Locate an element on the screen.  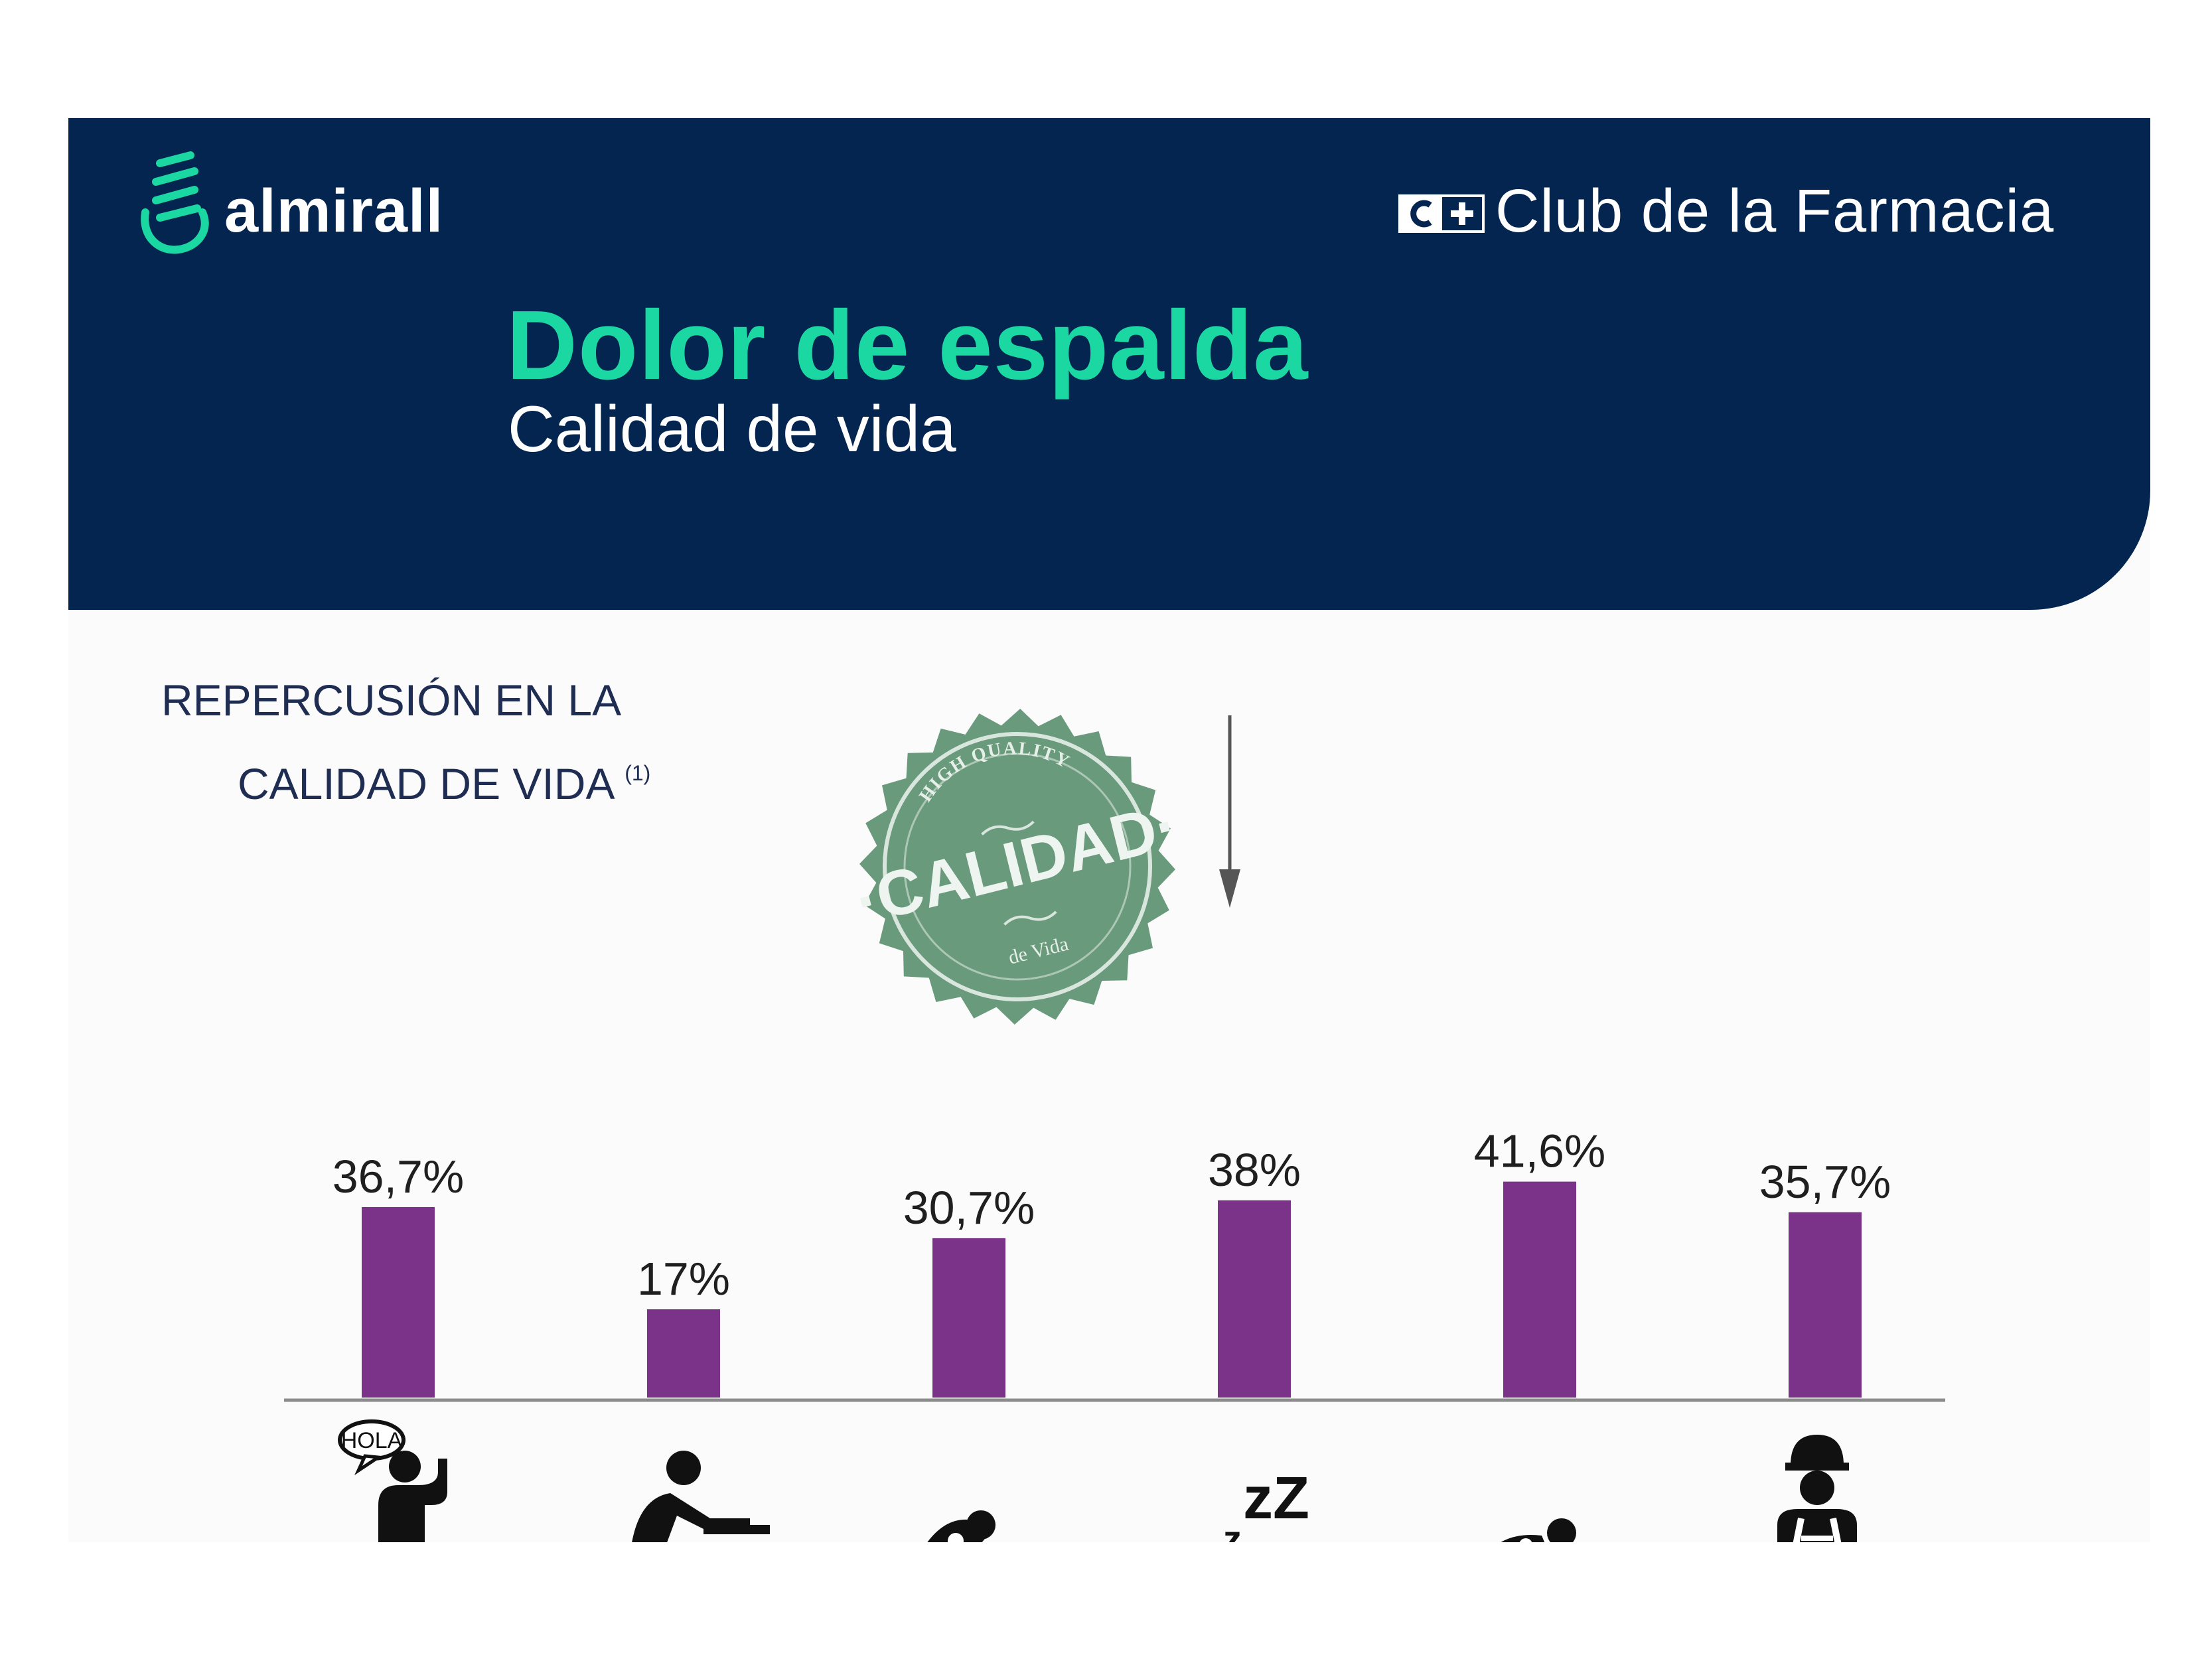
stamp-scallop is located at coordinates (1017, 867).